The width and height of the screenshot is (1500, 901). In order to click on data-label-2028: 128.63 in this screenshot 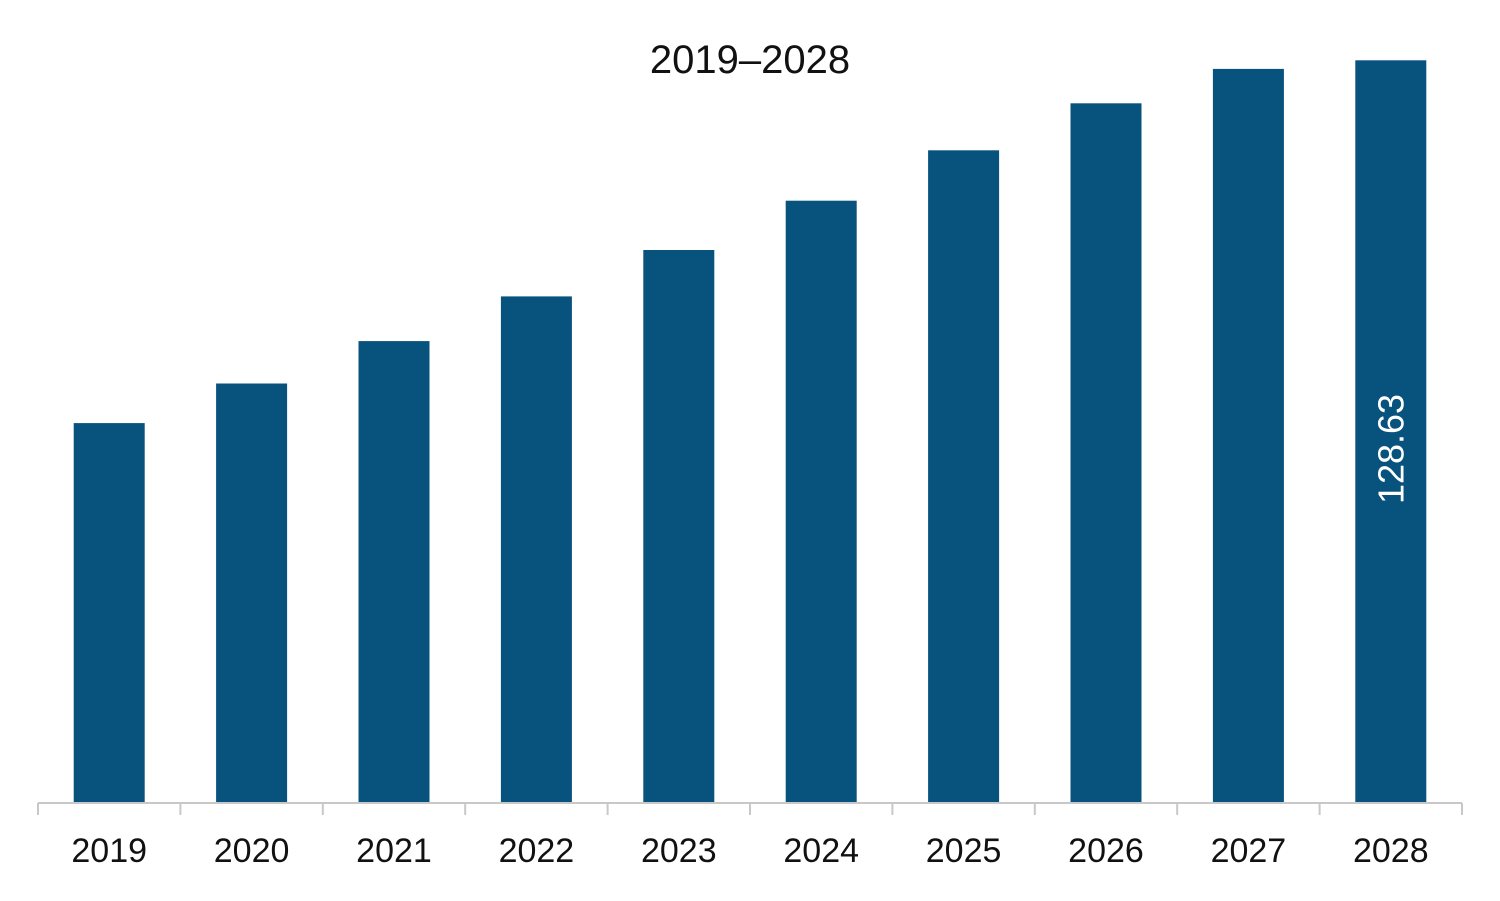, I will do `click(1390, 449)`.